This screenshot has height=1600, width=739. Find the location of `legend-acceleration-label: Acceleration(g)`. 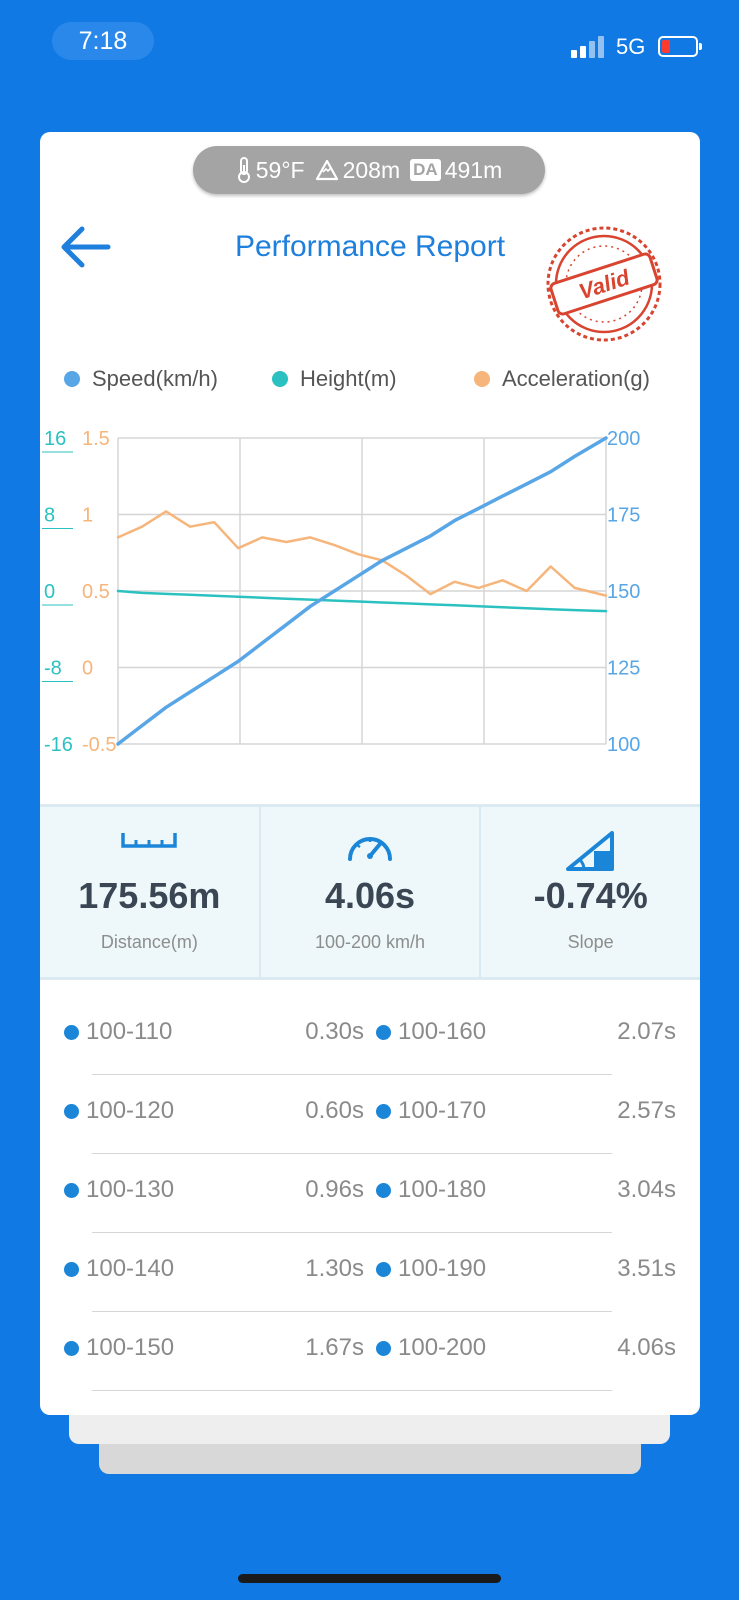

legend-acceleration-label: Acceleration(g) is located at coordinates (576, 378).